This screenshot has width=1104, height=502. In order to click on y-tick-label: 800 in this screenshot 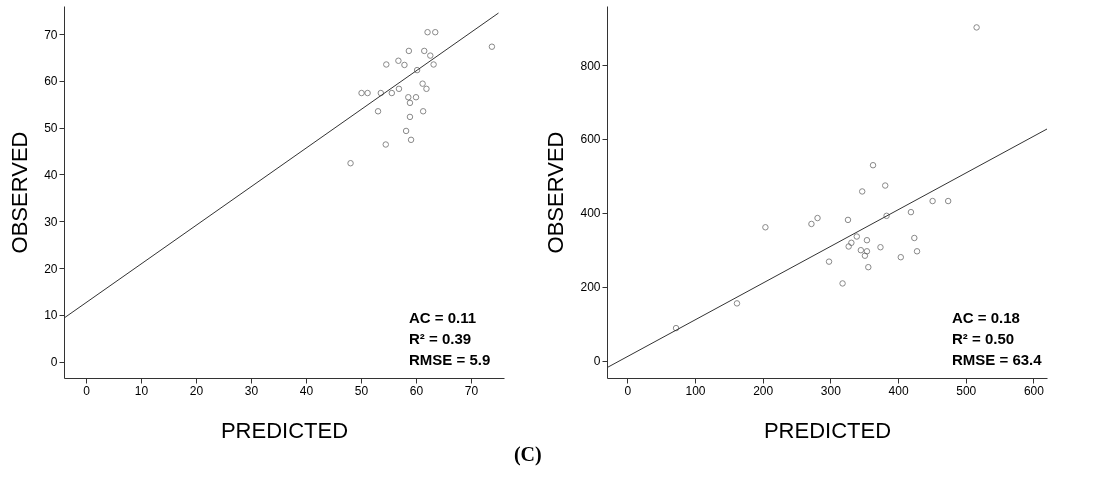, I will do `click(590, 65)`.